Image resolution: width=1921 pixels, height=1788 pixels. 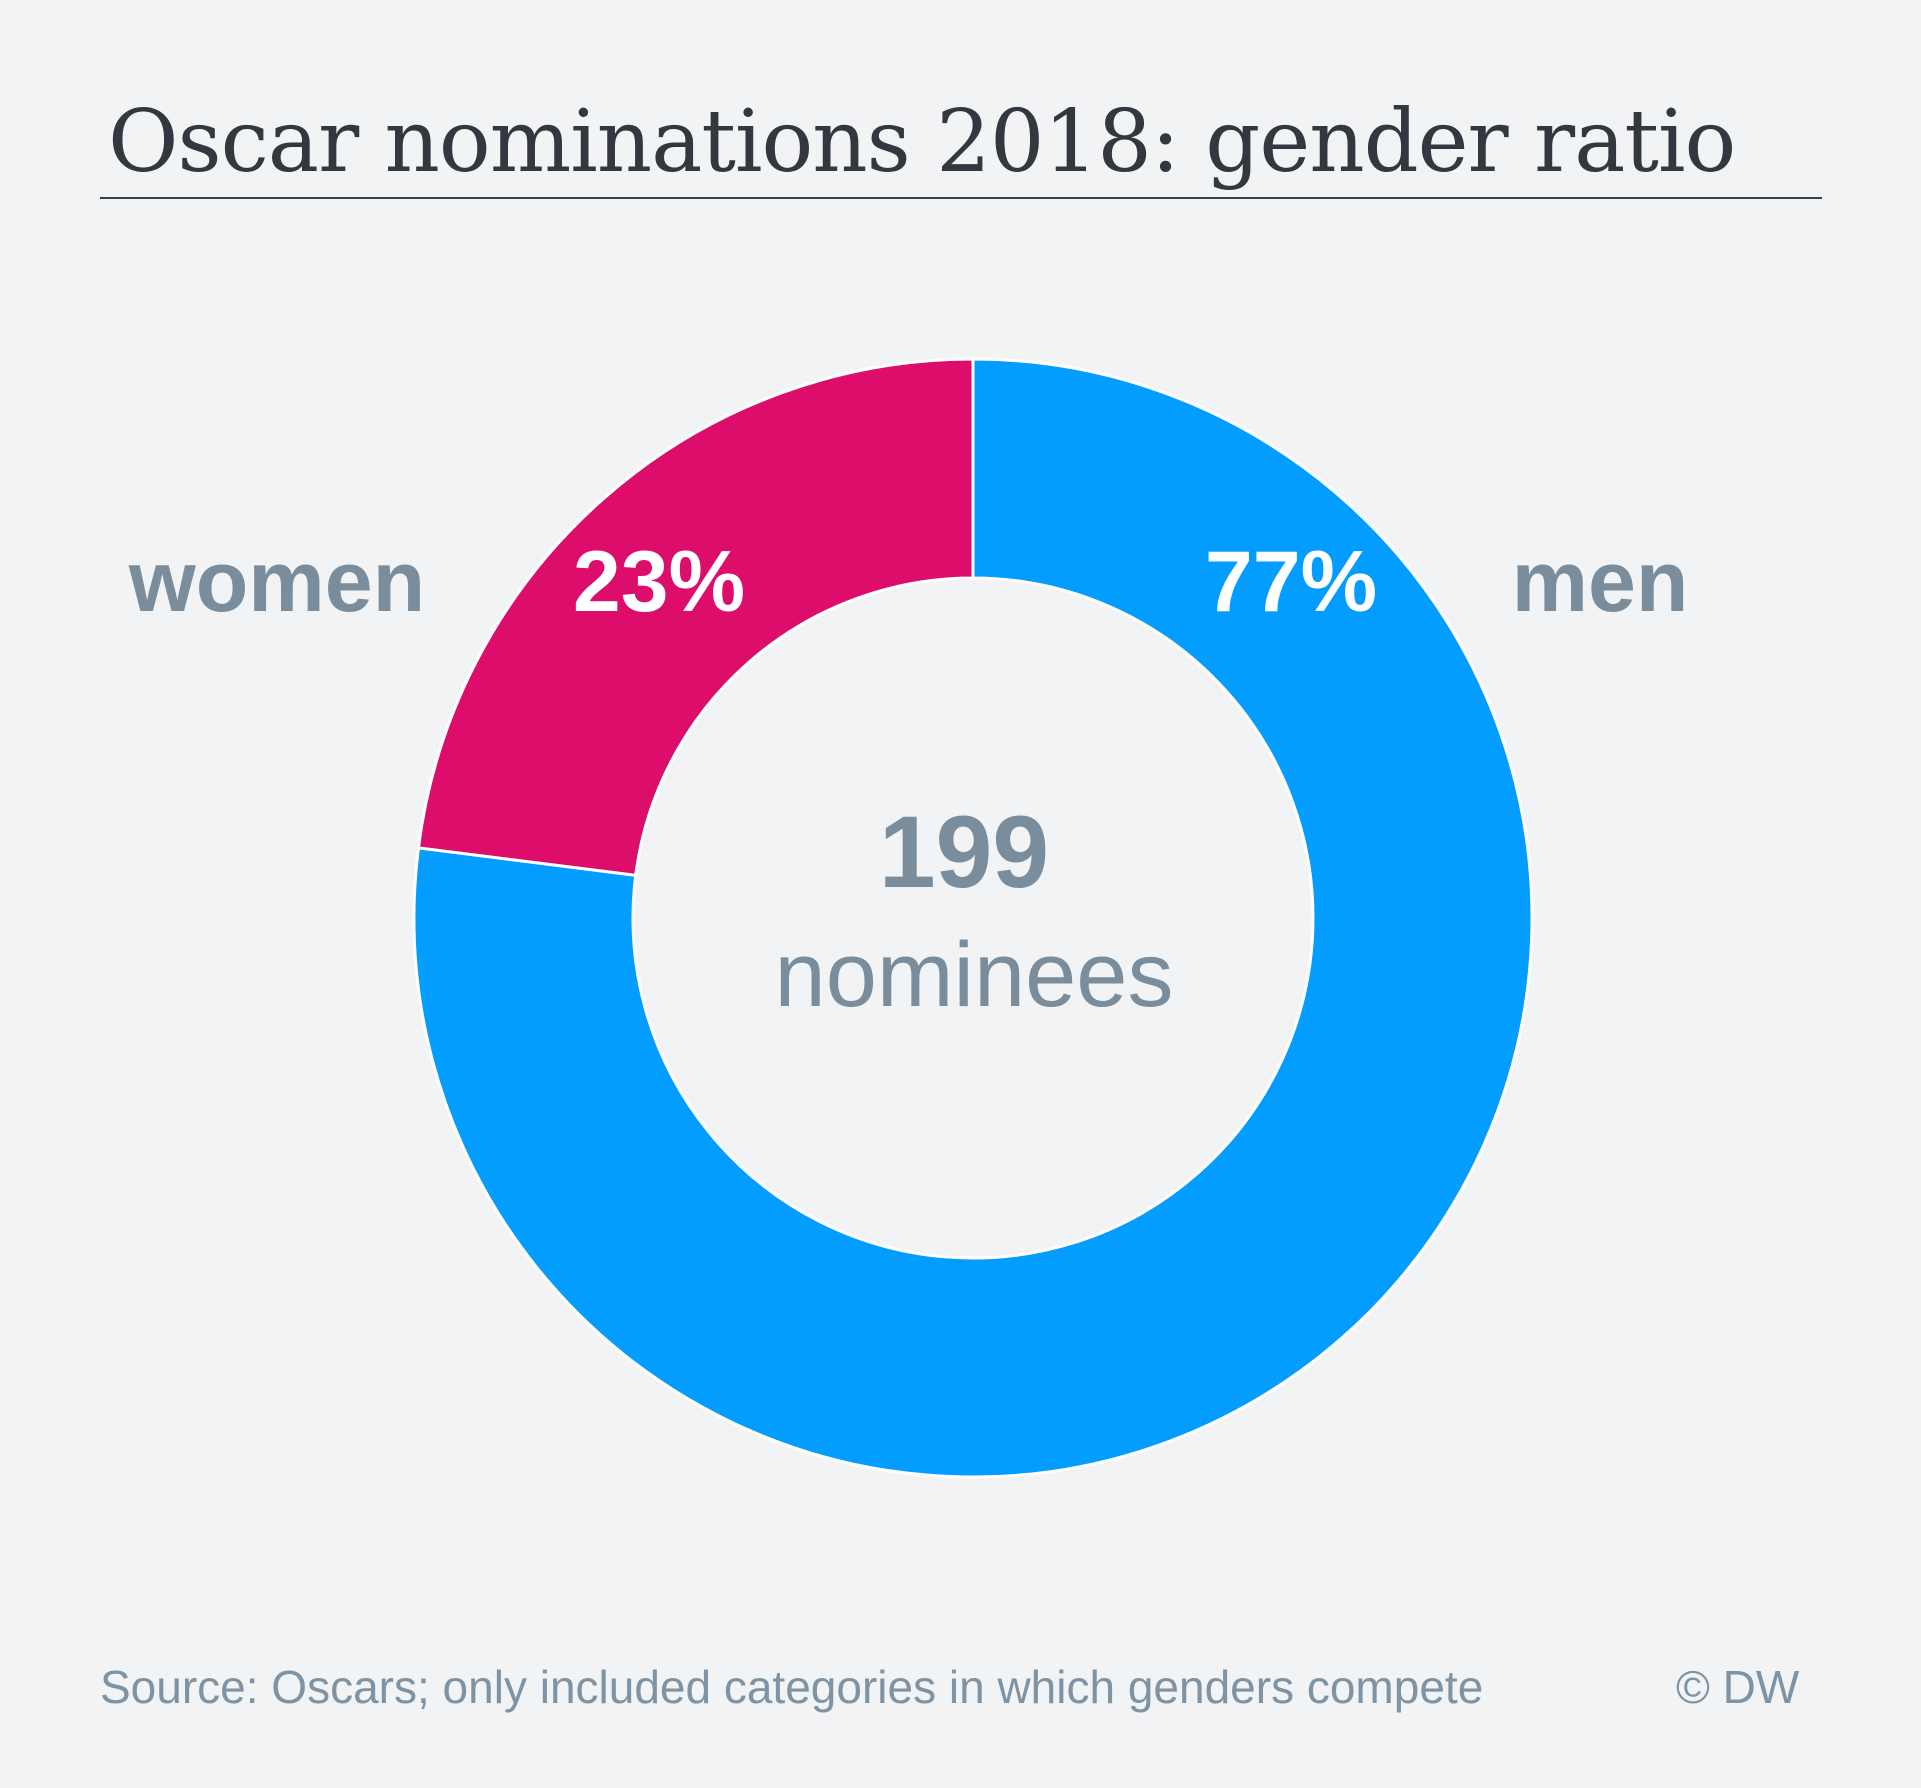 What do you see at coordinates (276, 582) in the screenshot?
I see `legend-label-women: women` at bounding box center [276, 582].